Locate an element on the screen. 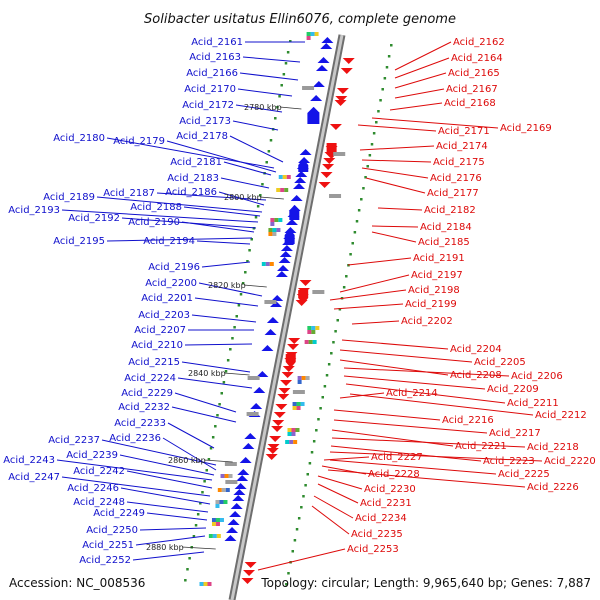 The width and height of the screenshot is (600, 600). gene-label-acid-2199: Acid_2199 is located at coordinates (431, 304).